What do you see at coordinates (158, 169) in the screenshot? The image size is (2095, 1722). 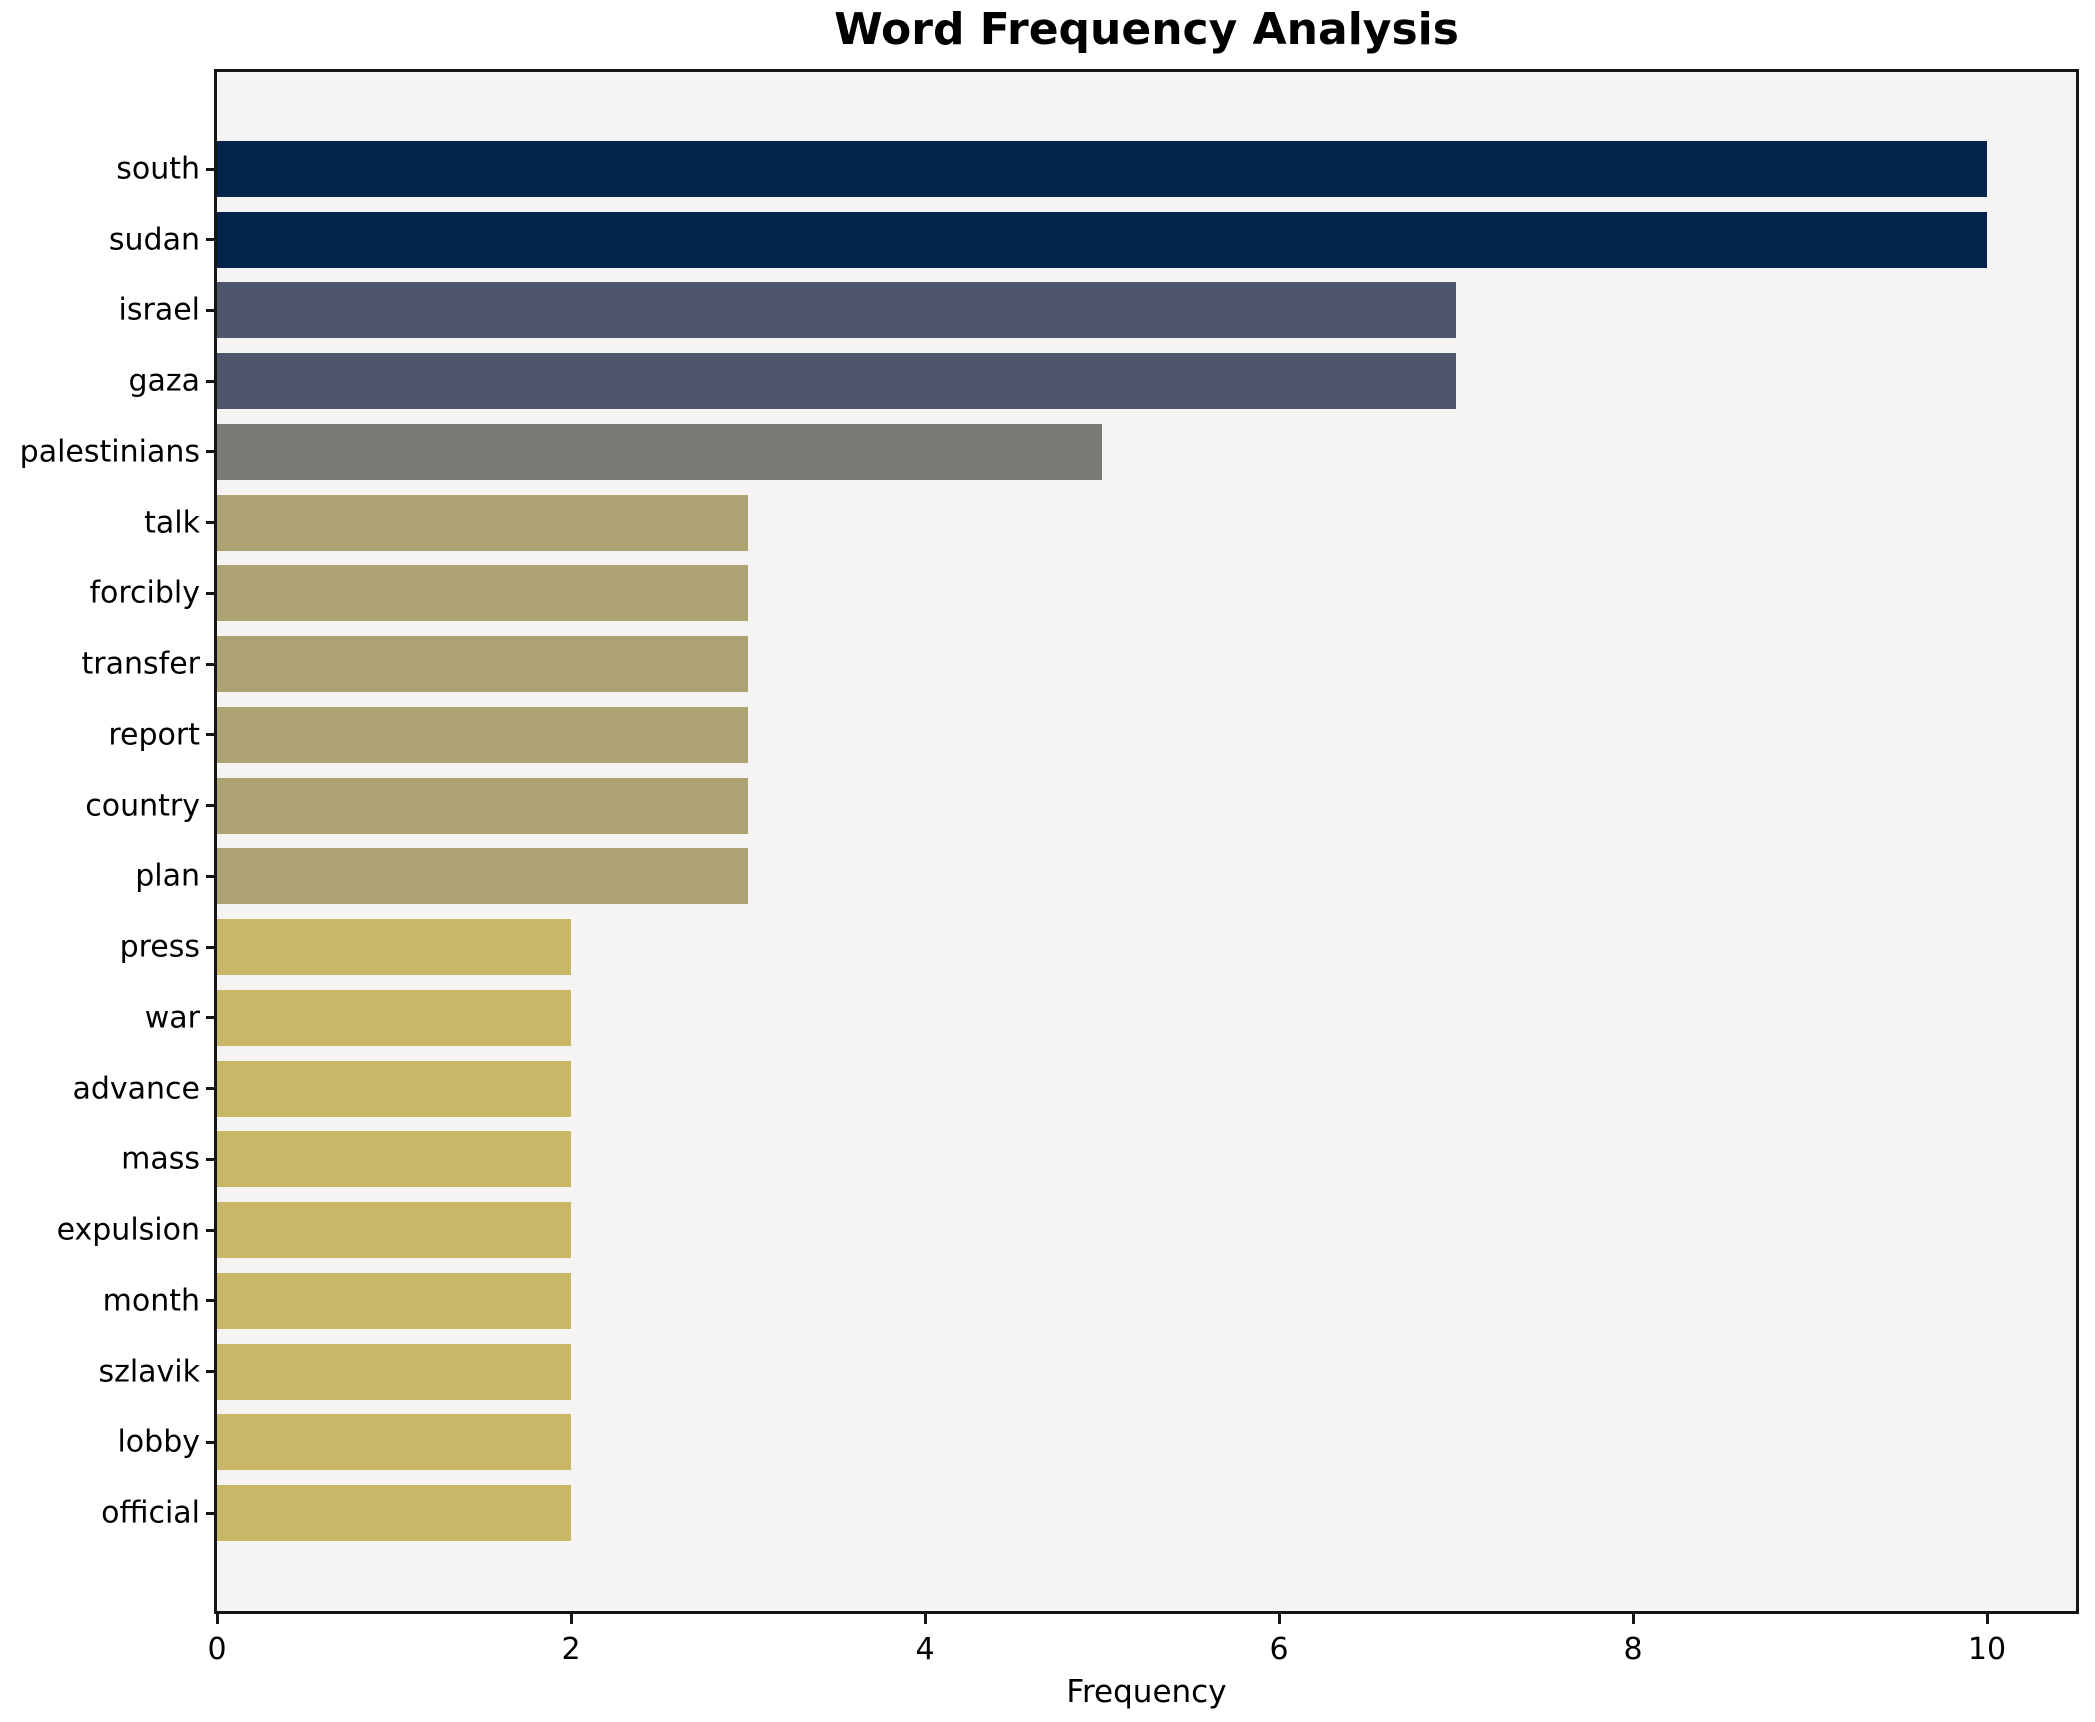 I see `y-tick-label: south` at bounding box center [158, 169].